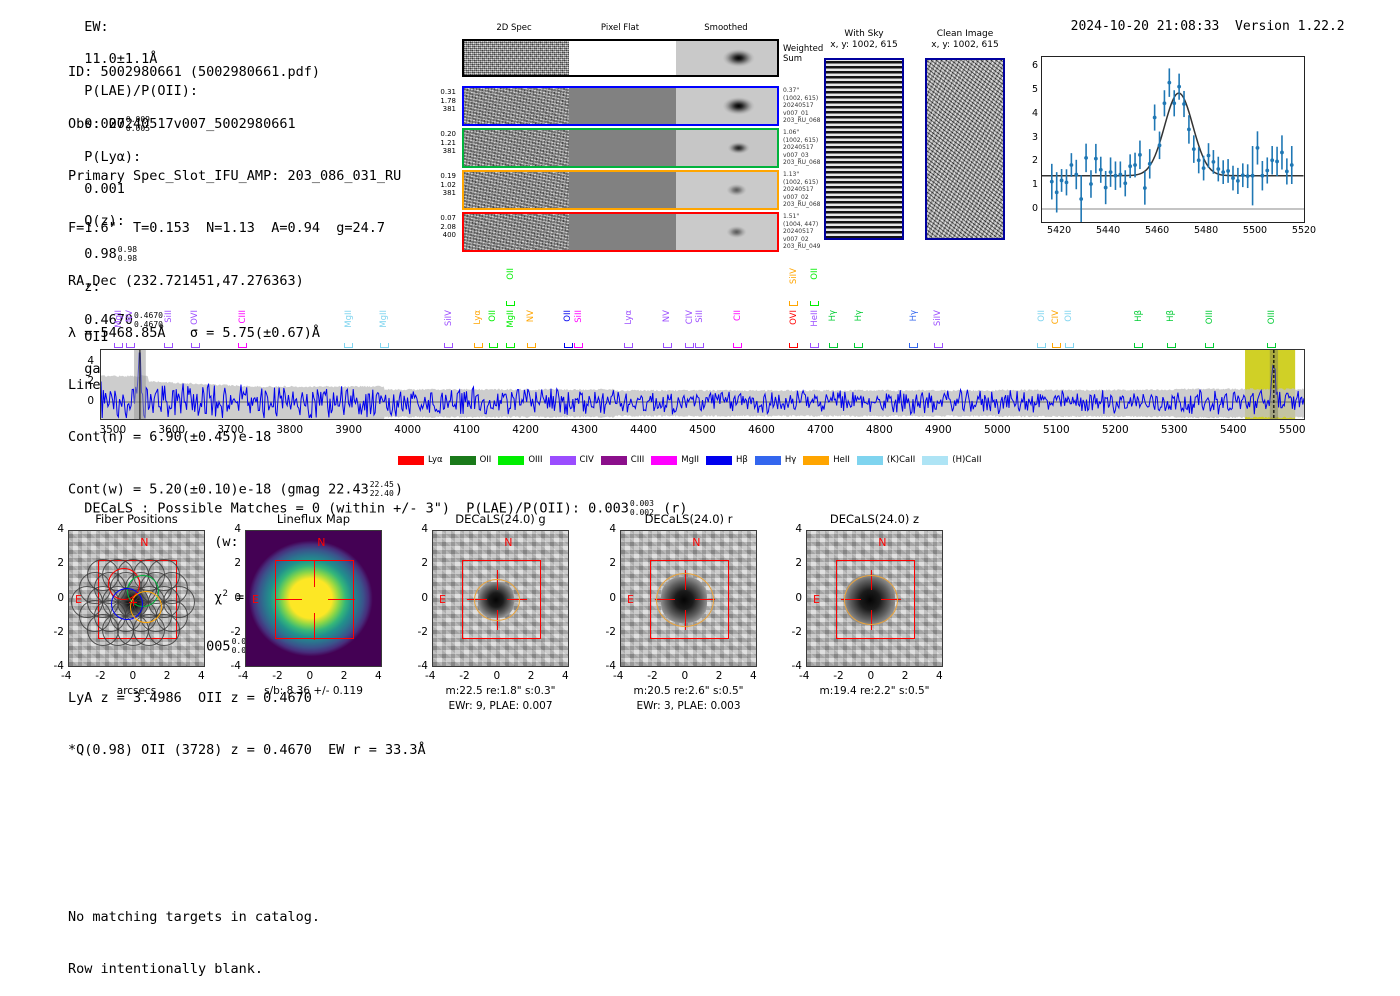 The height and width of the screenshot is (996, 1400). Describe the element at coordinates (186, 280) in the screenshot. I see `info-radec-line: RA,Dec (232.721451,47.276363)` at that location.